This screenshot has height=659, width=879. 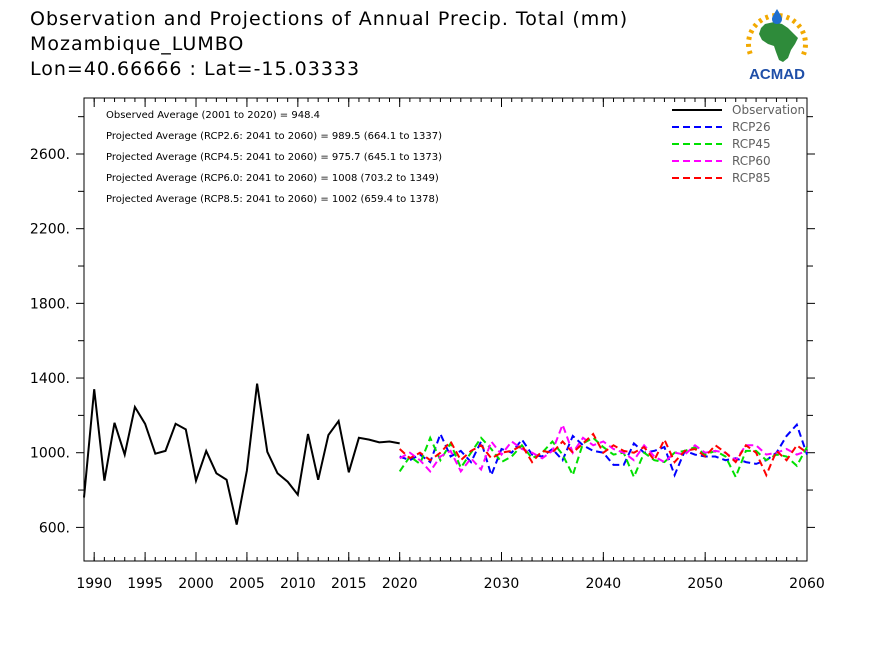 What do you see at coordinates (807, 584) in the screenshot?
I see `x-tick-label: 2060` at bounding box center [807, 584].